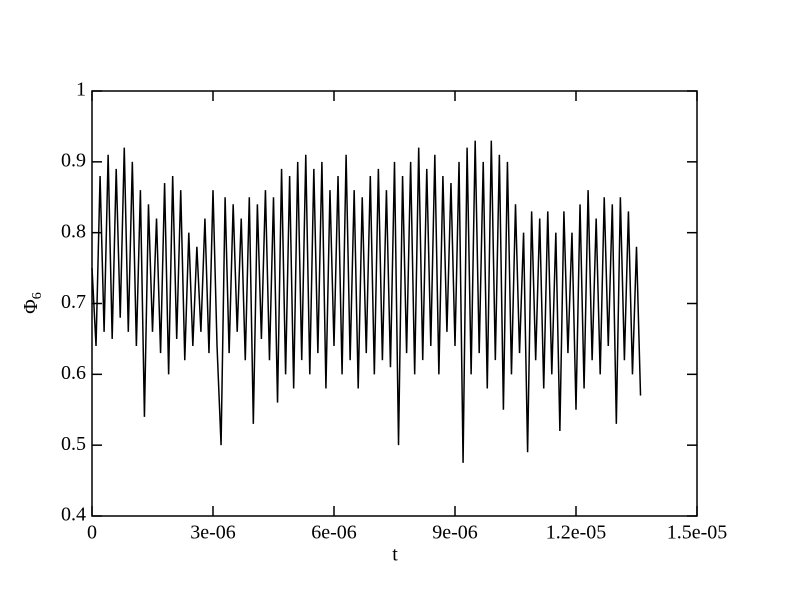 Image resolution: width=792 pixels, height=607 pixels. What do you see at coordinates (73, 373) in the screenshot?
I see `y-tick-label: 0.6` at bounding box center [73, 373].